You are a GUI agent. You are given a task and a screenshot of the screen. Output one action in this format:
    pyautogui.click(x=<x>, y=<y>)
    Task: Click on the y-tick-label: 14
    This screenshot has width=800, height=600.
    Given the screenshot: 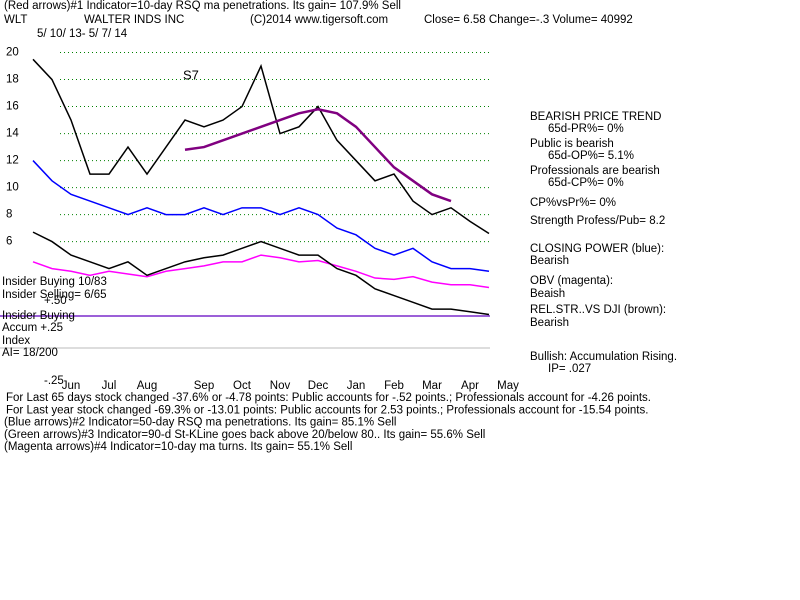 What is the action you would take?
    pyautogui.click(x=12, y=134)
    